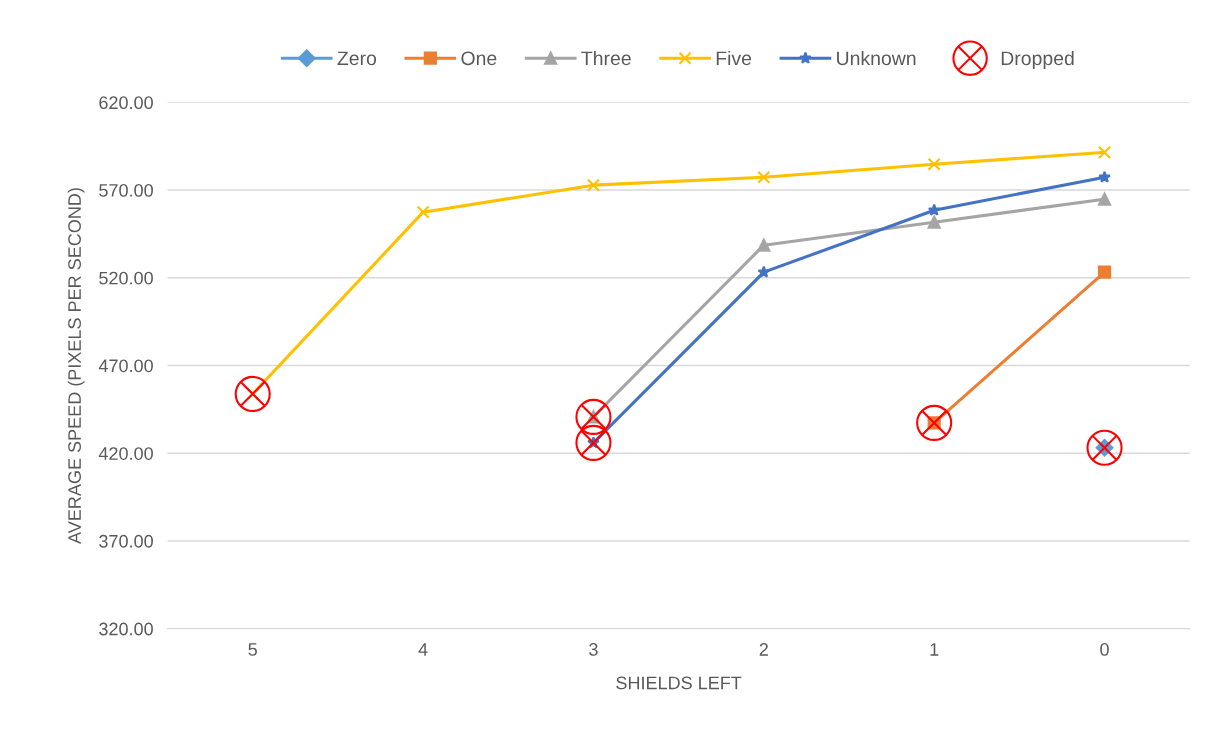 The image size is (1214, 731). I want to click on x-tick-label: 3, so click(593, 649).